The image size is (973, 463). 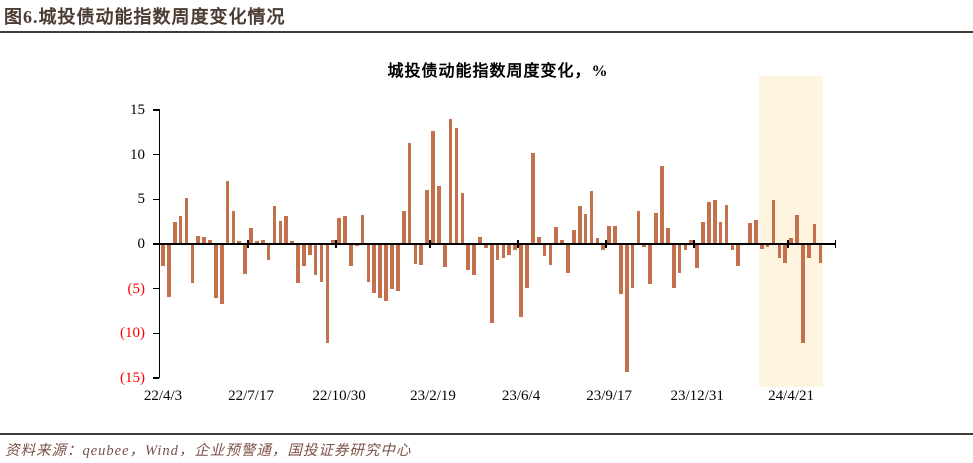 I want to click on zero-axis-line, so click(x=497, y=244).